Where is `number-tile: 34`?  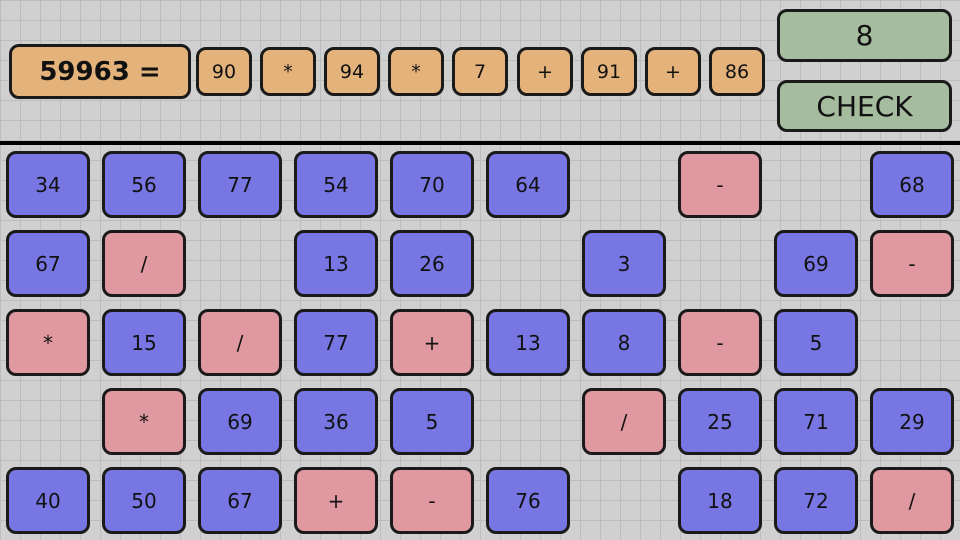
number-tile: 34 is located at coordinates (48, 184).